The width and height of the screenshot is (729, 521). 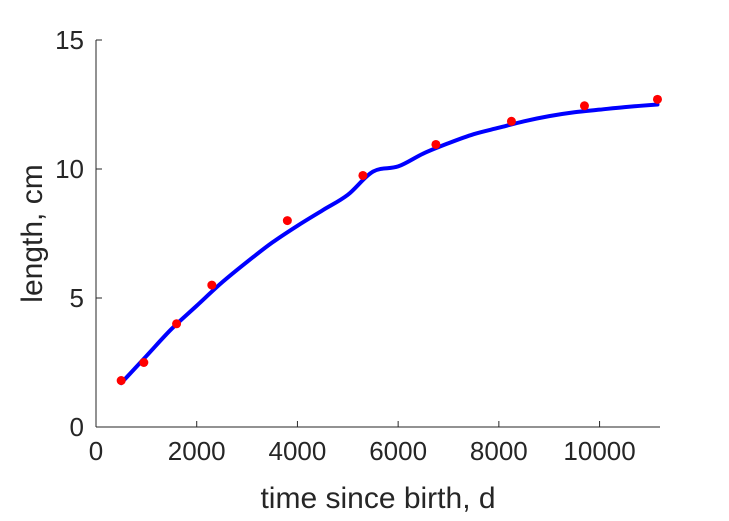 I want to click on y-tick-label: 15, so click(x=69, y=40).